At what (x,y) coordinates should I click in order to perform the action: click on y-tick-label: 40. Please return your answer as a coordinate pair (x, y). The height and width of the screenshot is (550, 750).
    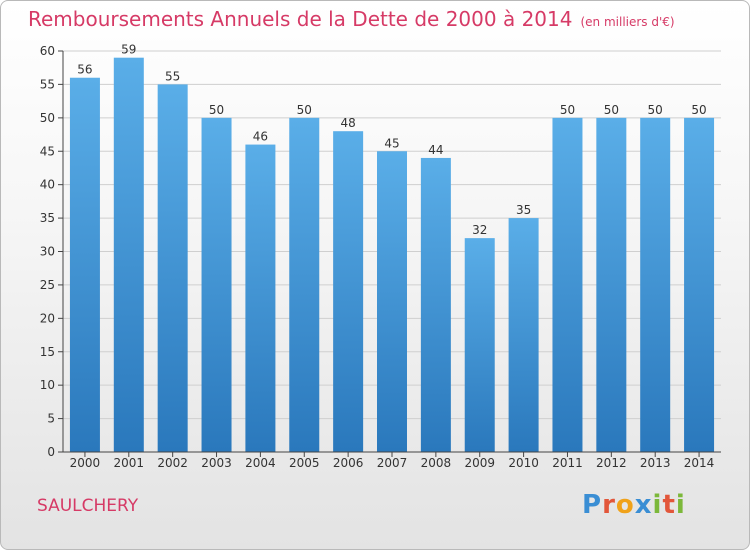
    Looking at the image, I should click on (47, 185).